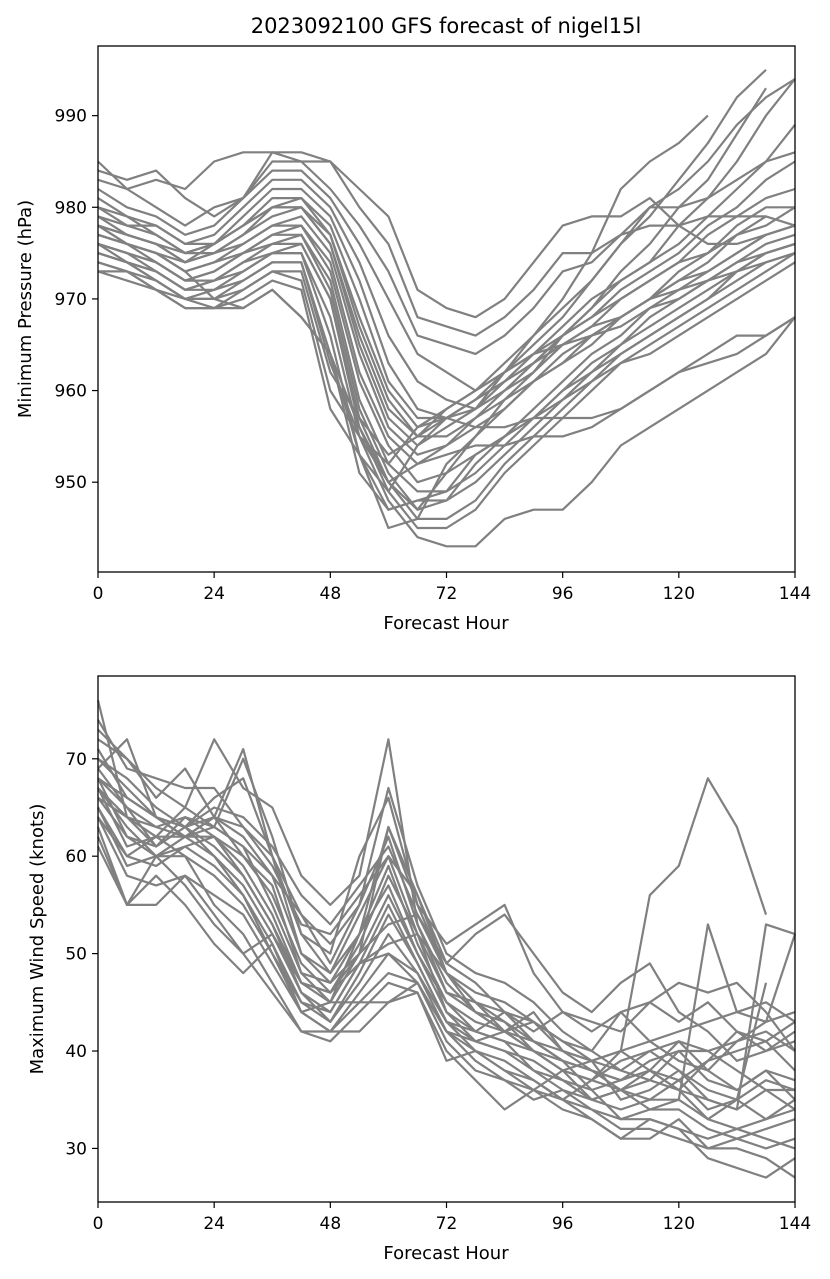  I want to click on wind-x-tick-label: 0, so click(98, 1224).